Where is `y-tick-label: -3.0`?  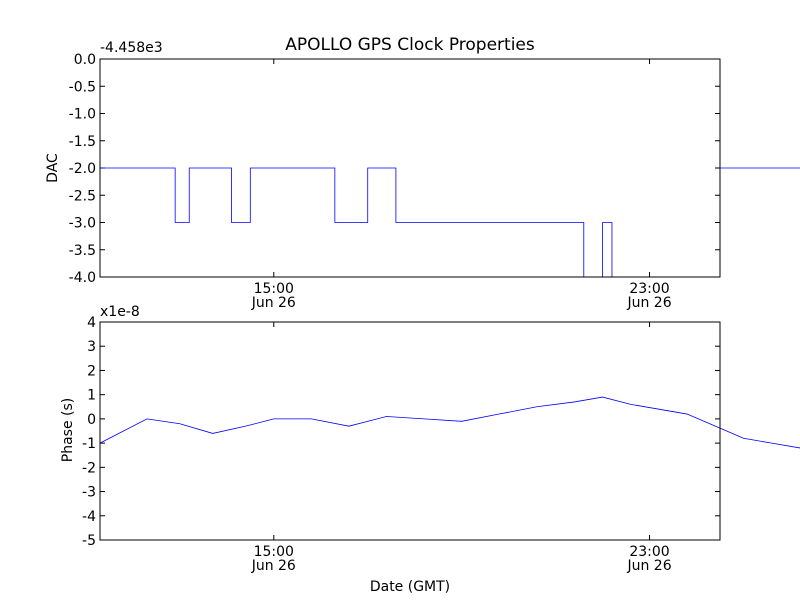 y-tick-label: -3.0 is located at coordinates (82, 224).